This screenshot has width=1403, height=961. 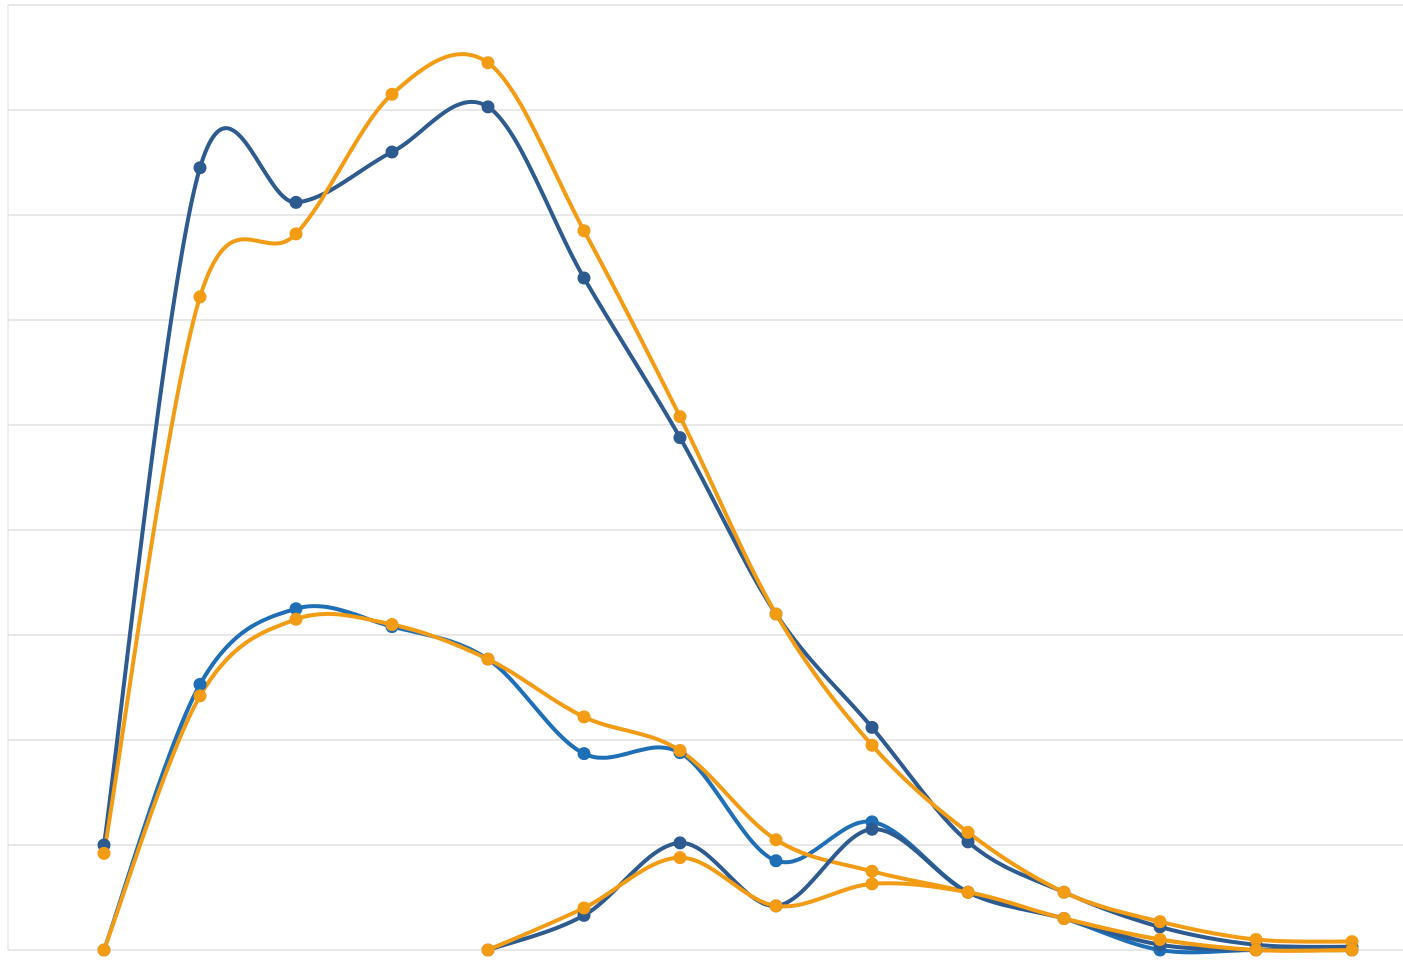 I want to click on data-point-s5-x8, so click(x=872, y=829).